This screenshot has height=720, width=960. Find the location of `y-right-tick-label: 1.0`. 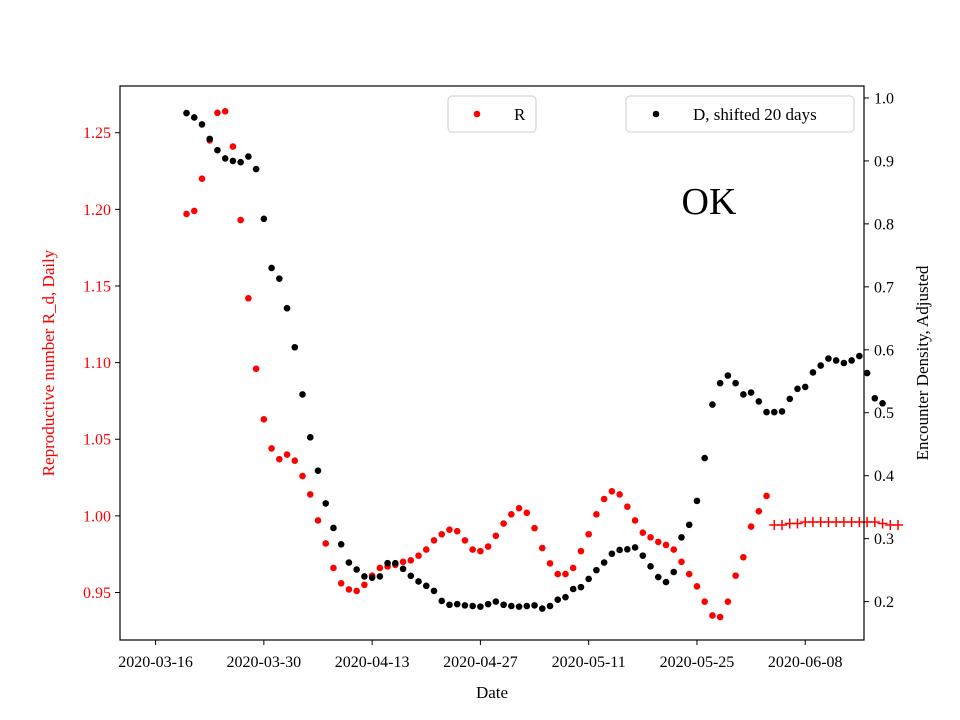

y-right-tick-label: 1.0 is located at coordinates (884, 98).